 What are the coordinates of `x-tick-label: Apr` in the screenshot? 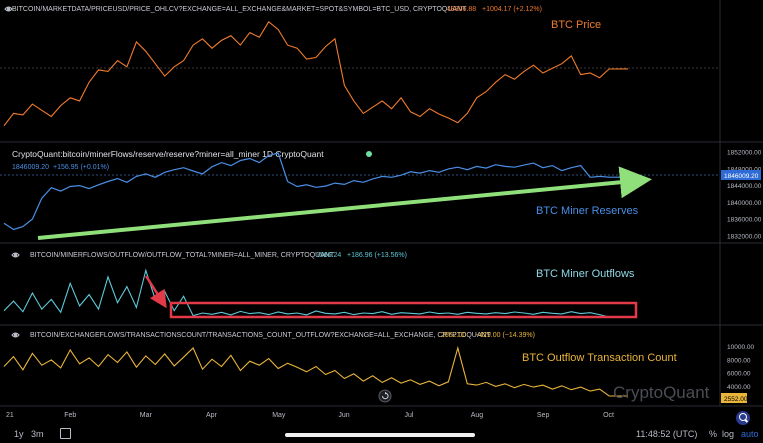 It's located at (212, 415).